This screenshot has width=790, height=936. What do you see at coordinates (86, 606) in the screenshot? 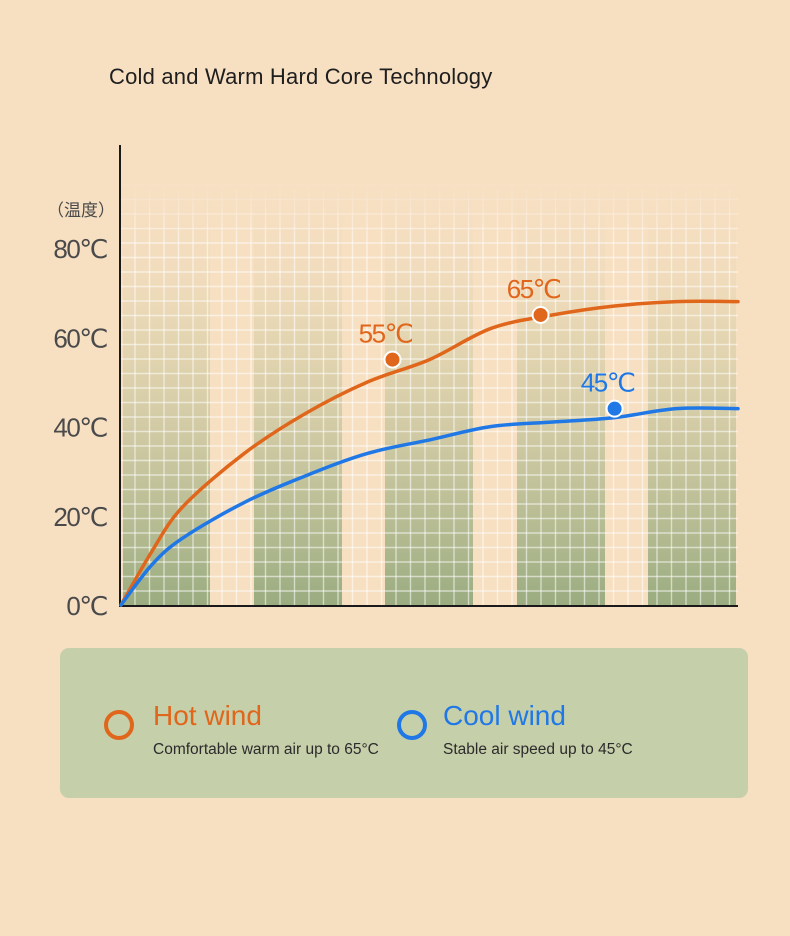
I see `y-tick-label: 0℃` at bounding box center [86, 606].